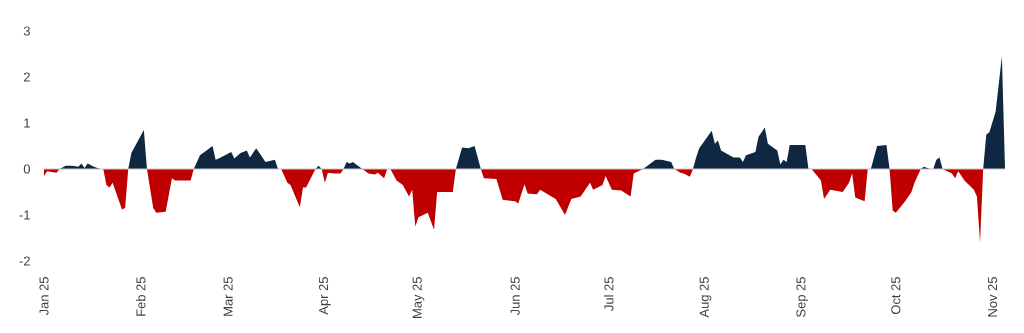 The width and height of the screenshot is (1024, 333). I want to click on x-tick-label: Mar 25, so click(228, 296).